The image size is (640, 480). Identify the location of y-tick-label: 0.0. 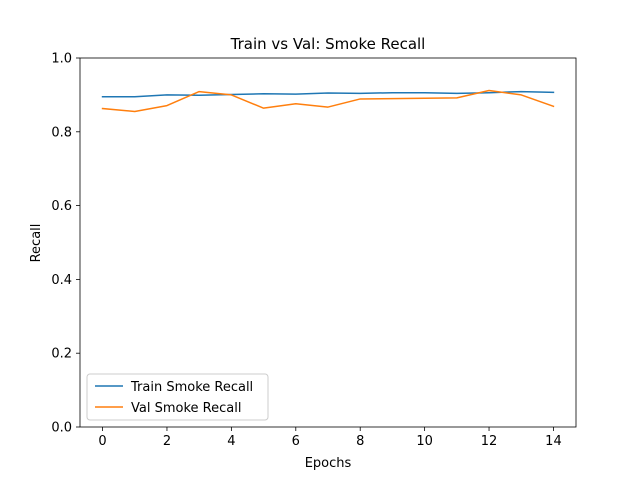
(61, 428).